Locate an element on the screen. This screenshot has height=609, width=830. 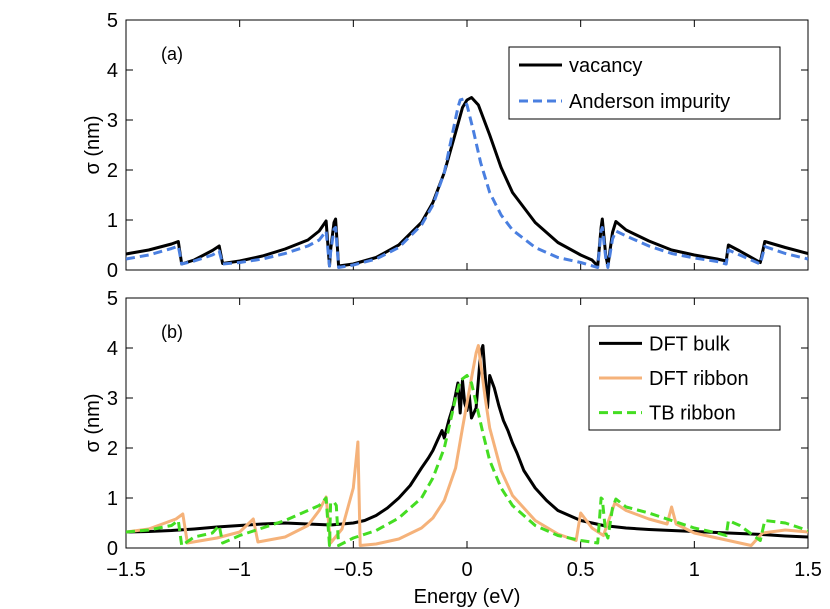
x-tick-label: −0.5 is located at coordinates (353, 570).